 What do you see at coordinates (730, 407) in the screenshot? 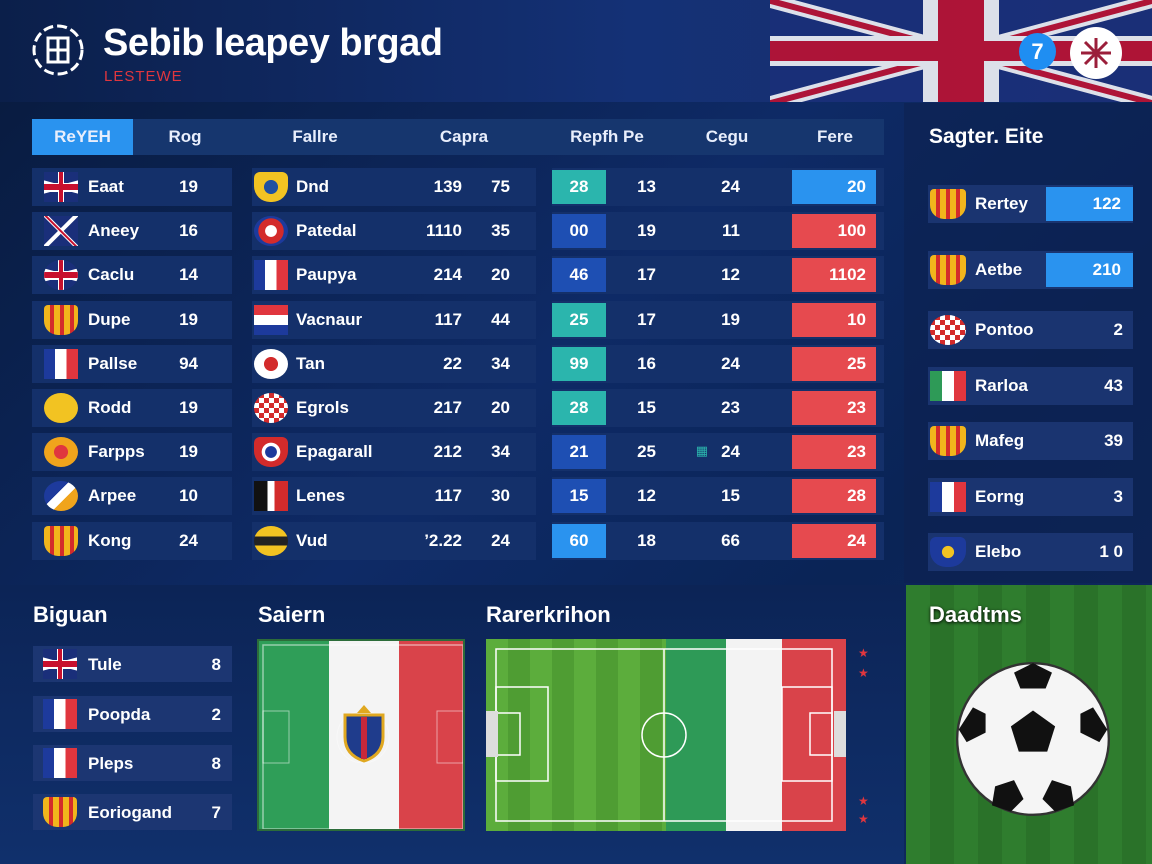
I see `stat-d: 23` at bounding box center [730, 407].